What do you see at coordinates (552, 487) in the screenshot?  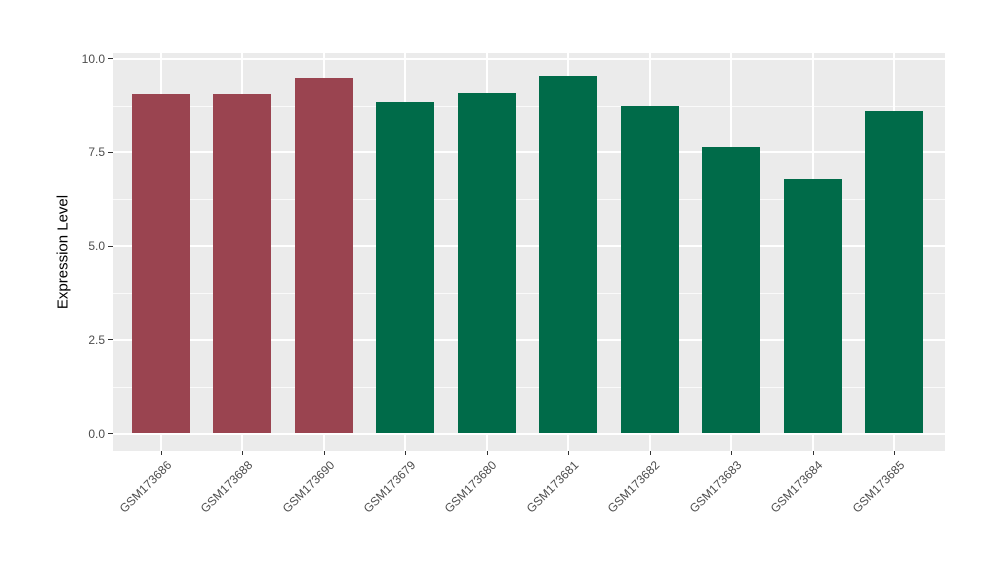 I see `x-tick-label: GSM173681` at bounding box center [552, 487].